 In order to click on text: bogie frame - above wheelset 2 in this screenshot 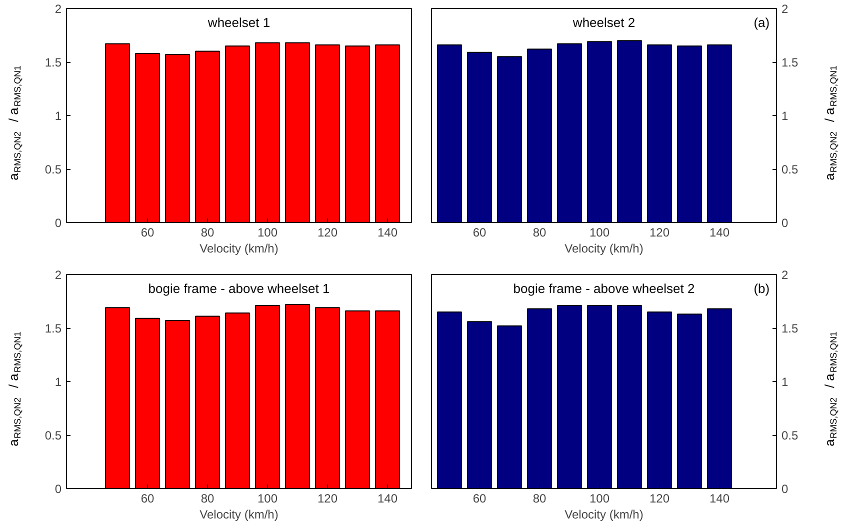, I will do `click(604, 288)`.